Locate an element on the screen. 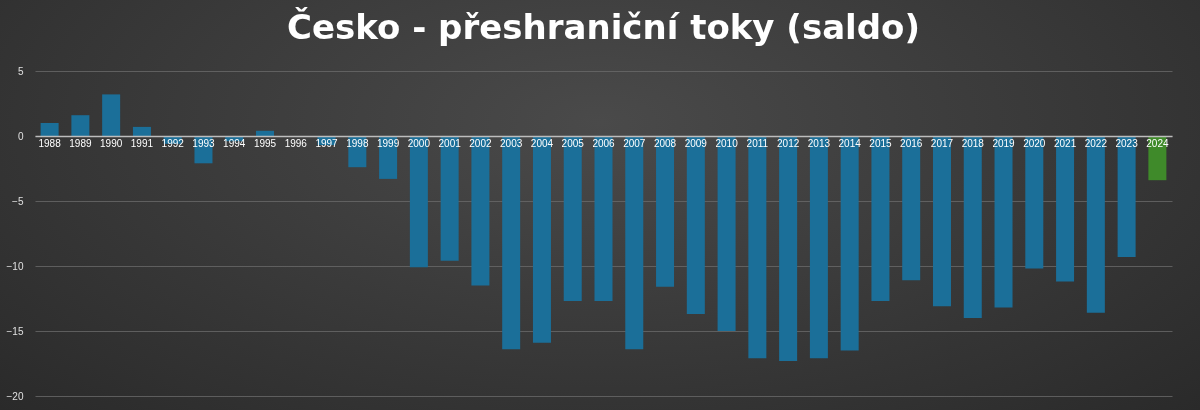 The image size is (1200, 410). x-tick-label: 2000 is located at coordinates (419, 143).